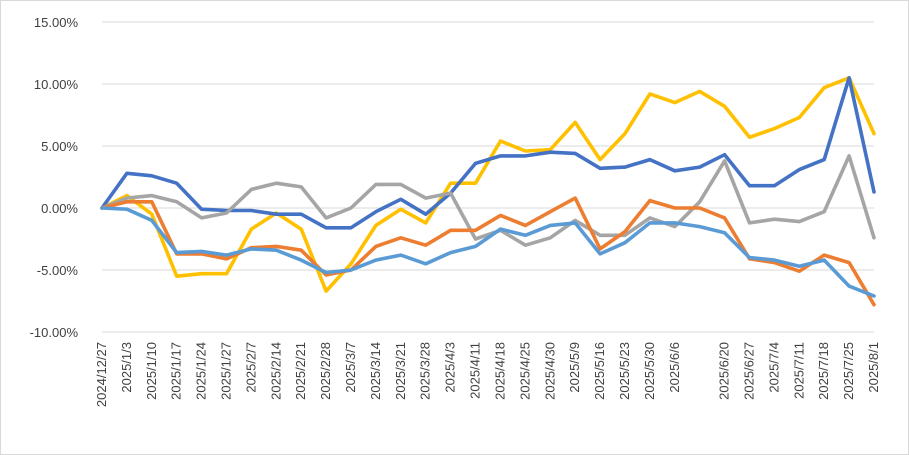 The height and width of the screenshot is (455, 909). I want to click on x-tick-label: 2025/5/16, so click(599, 371).